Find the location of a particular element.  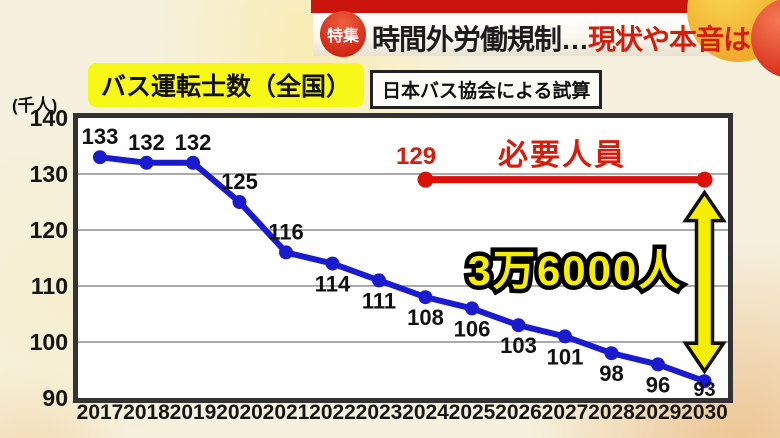

gap-arrow is located at coordinates (704, 282).